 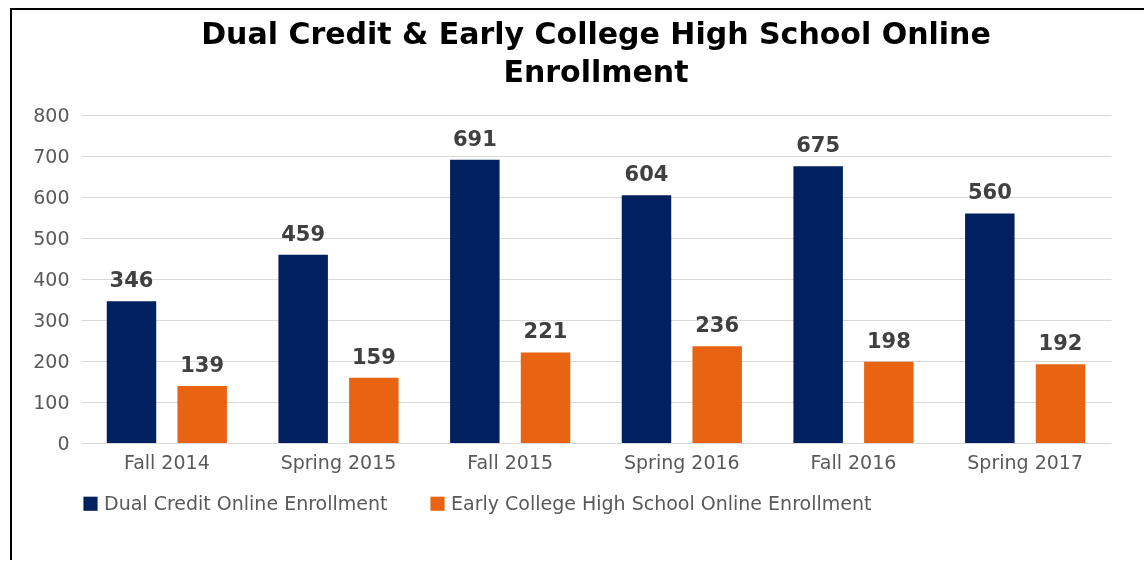 I want to click on data-label: 691, so click(x=474, y=138).